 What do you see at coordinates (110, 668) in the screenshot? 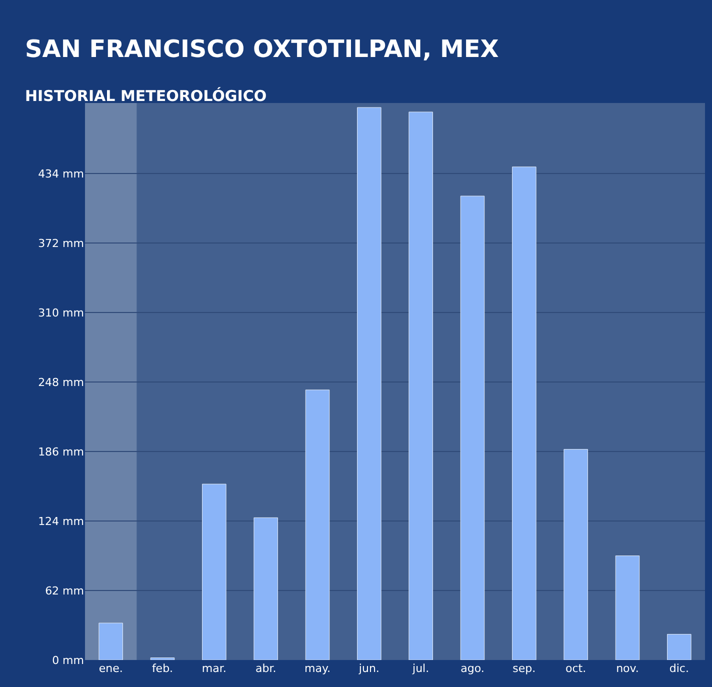
I see `x-tick-label: ene.` at bounding box center [110, 668].